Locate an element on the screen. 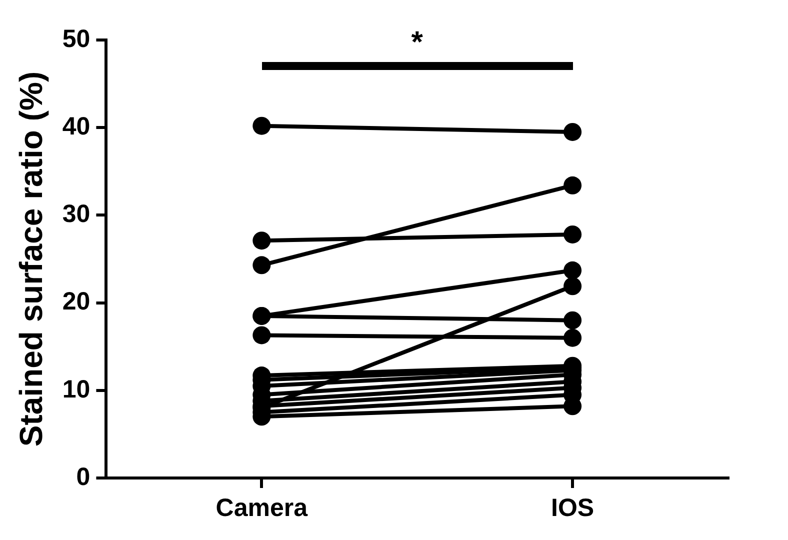 The width and height of the screenshot is (788, 540). annotation: * is located at coordinates (417, 43).